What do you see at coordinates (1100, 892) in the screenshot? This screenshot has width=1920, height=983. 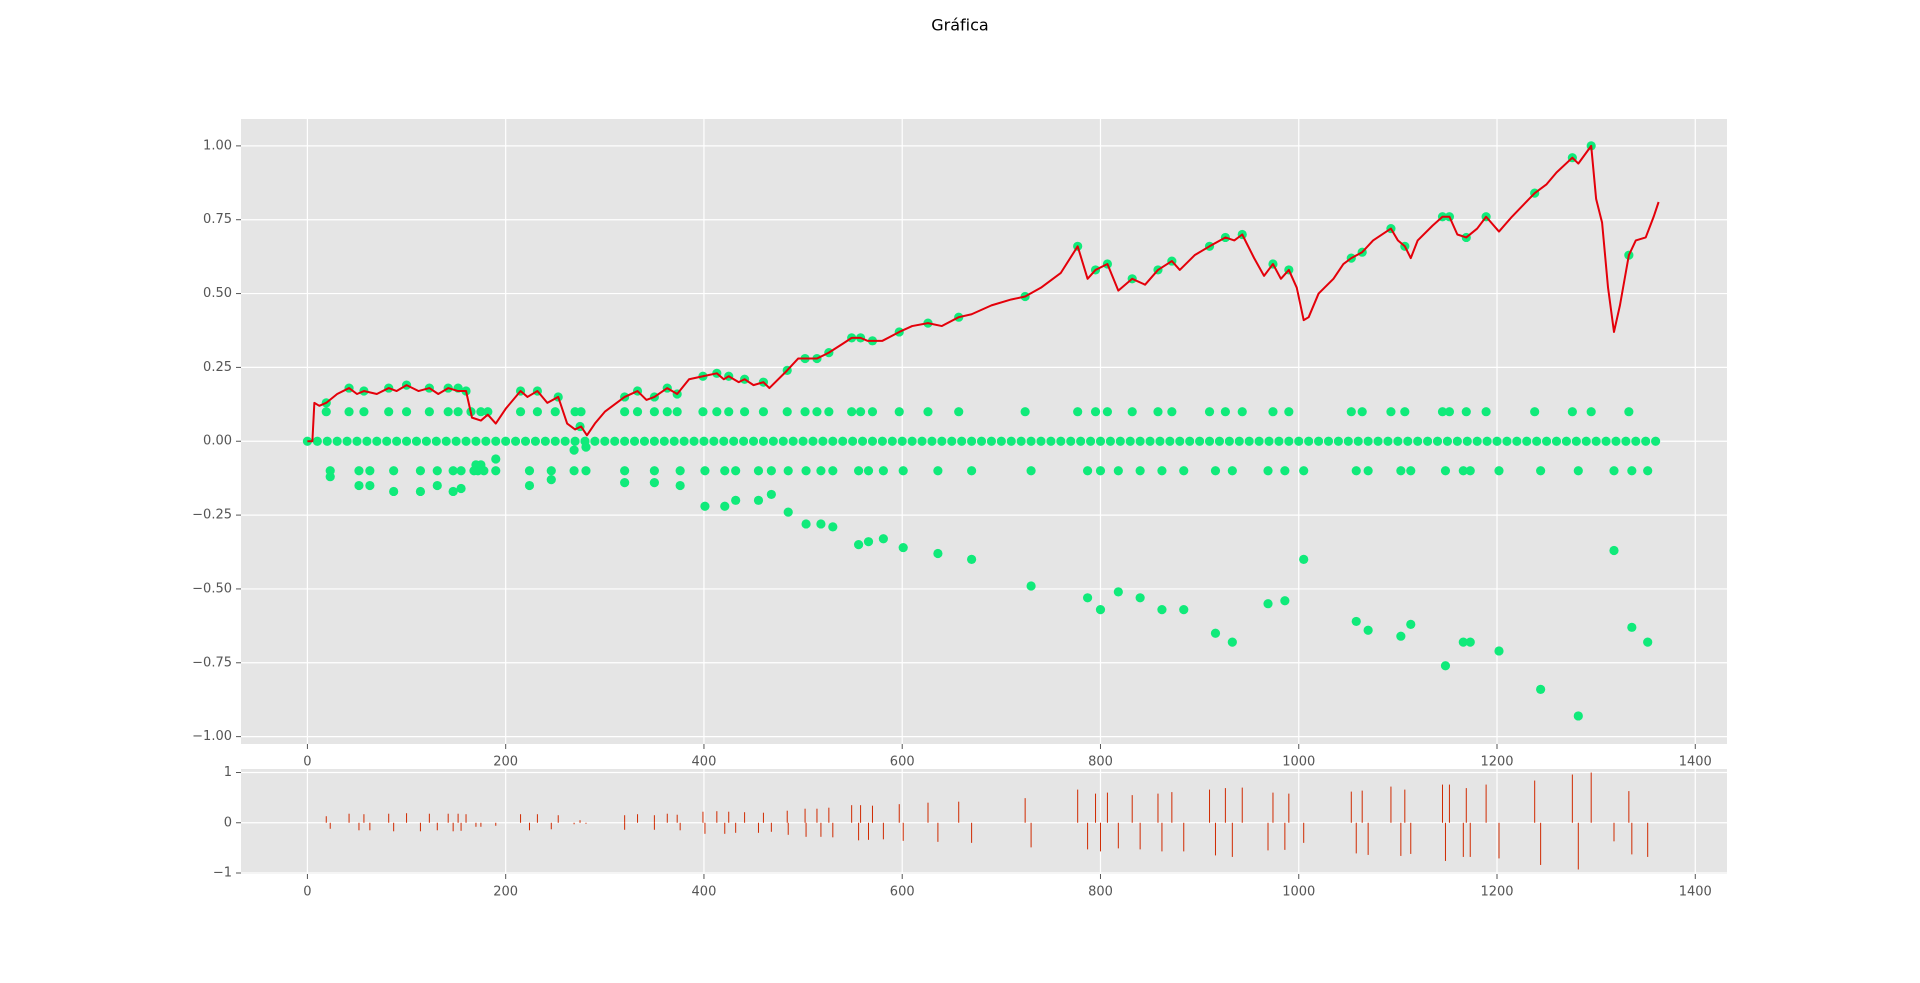 I see `x-tick-label: 800` at bounding box center [1100, 892].